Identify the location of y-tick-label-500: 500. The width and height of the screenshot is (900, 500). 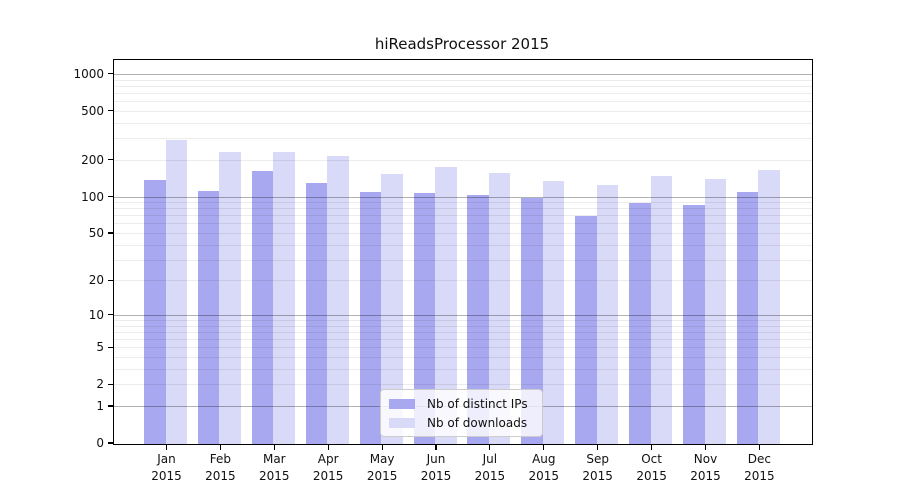
(92, 110).